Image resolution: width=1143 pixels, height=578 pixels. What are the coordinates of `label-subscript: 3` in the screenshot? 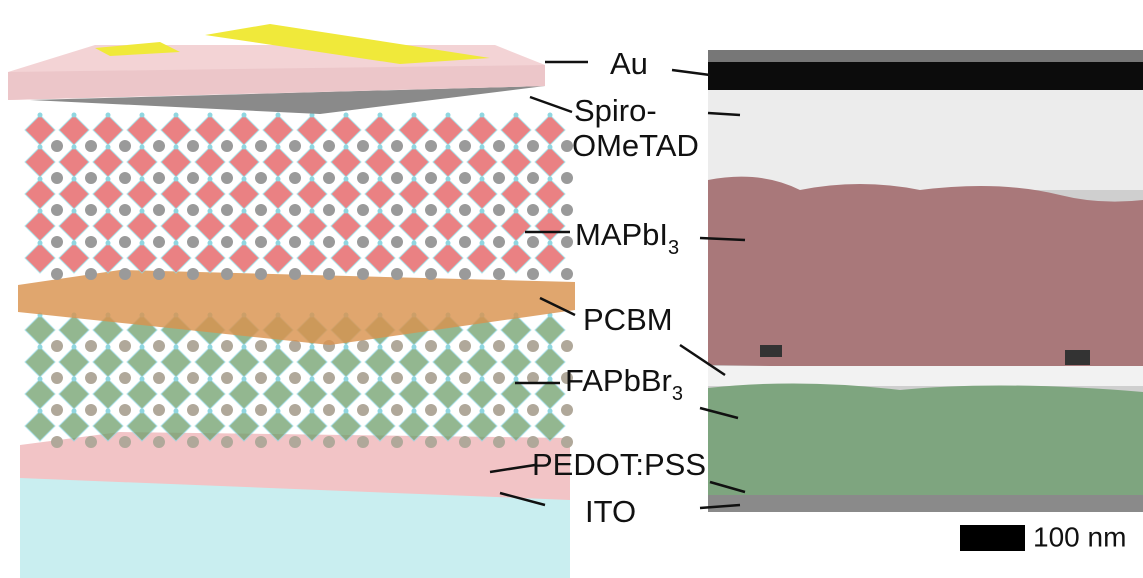 It's located at (673, 248).